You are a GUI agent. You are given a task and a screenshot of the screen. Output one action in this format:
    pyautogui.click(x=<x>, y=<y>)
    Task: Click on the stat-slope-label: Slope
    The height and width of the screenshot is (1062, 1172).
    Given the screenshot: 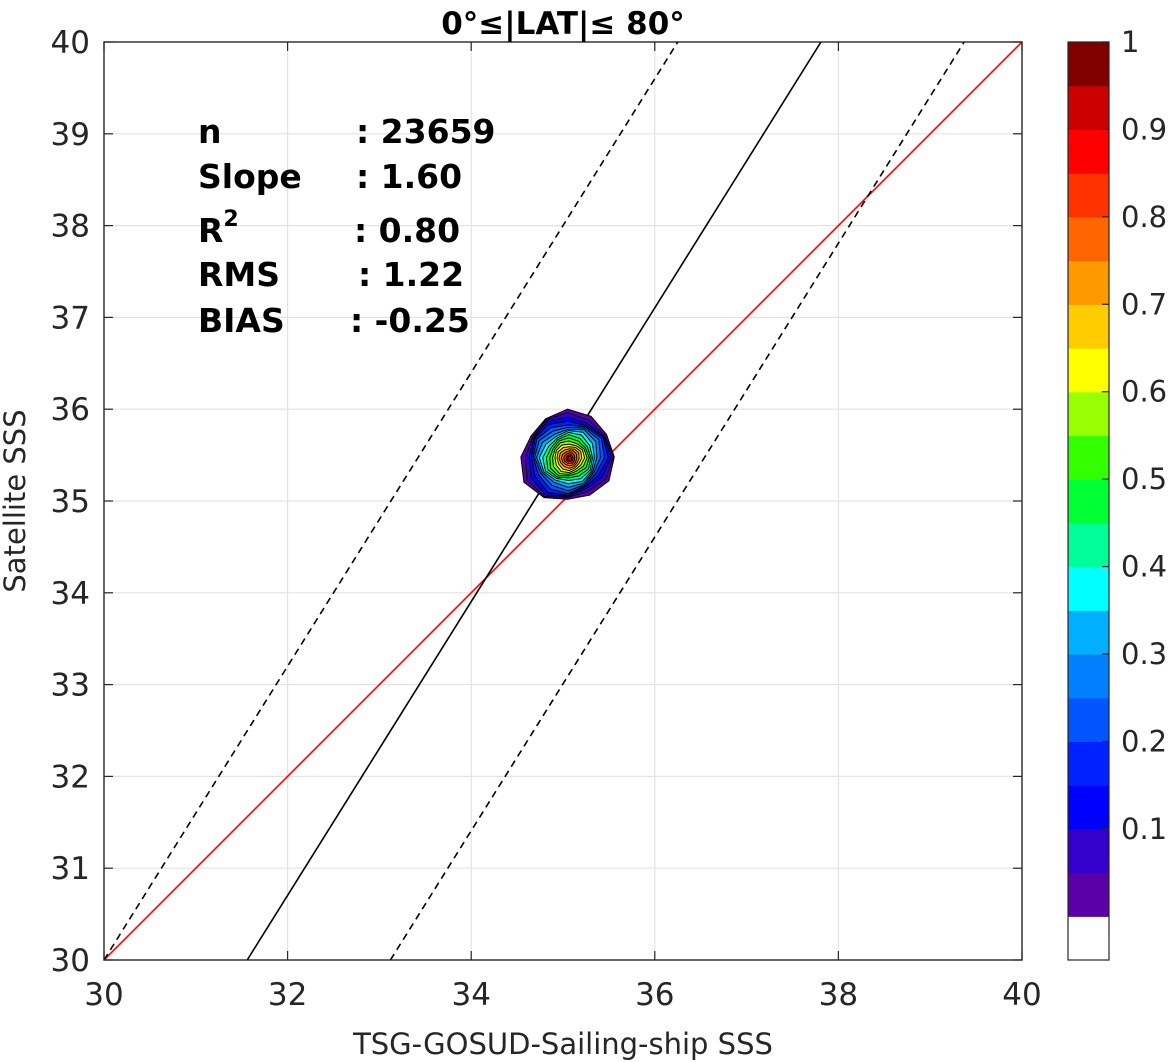 What is the action you would take?
    pyautogui.click(x=250, y=176)
    